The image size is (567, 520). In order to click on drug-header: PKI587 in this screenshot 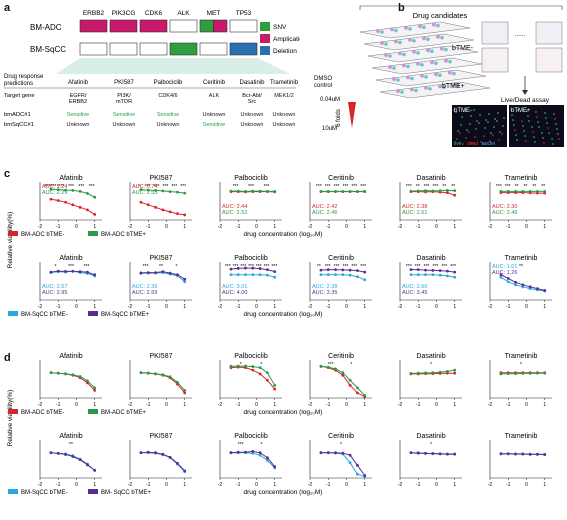, I will do `click(124, 83)`.